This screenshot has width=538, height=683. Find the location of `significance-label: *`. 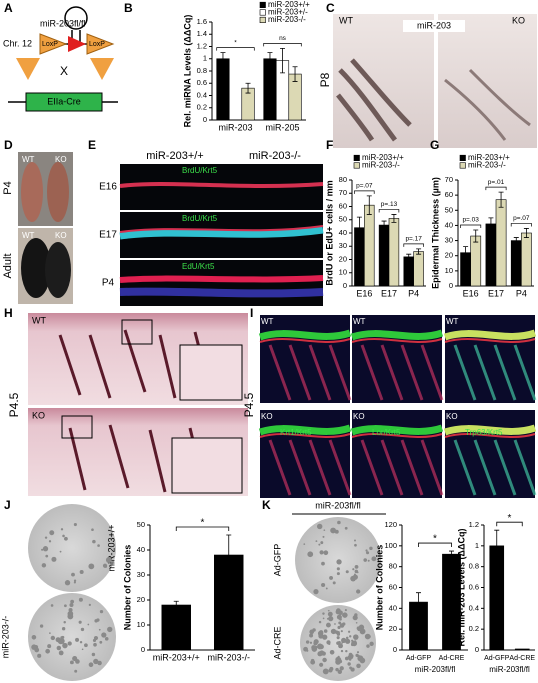

significance-label: * is located at coordinates (510, 518).